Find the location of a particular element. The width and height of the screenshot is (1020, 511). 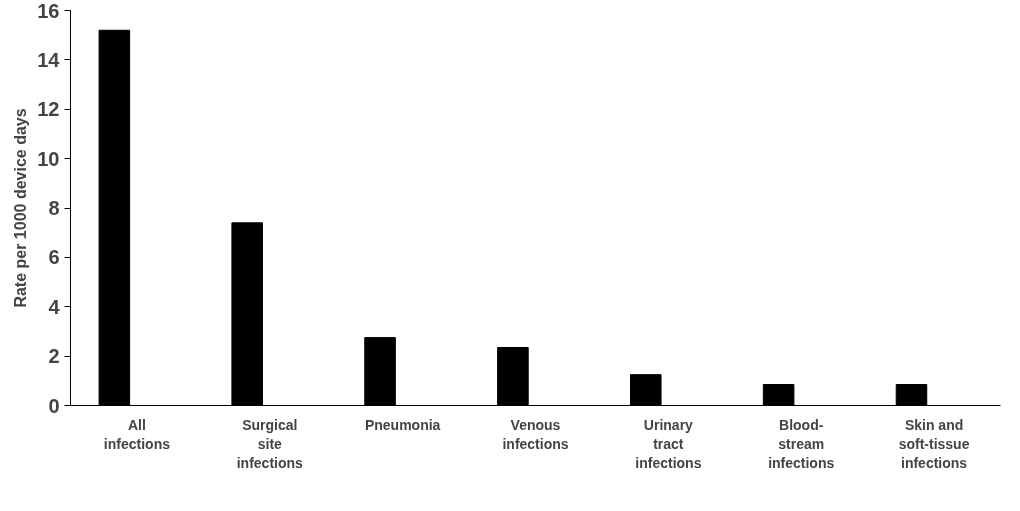

y-tick-label: 16 is located at coordinates (48, 11).